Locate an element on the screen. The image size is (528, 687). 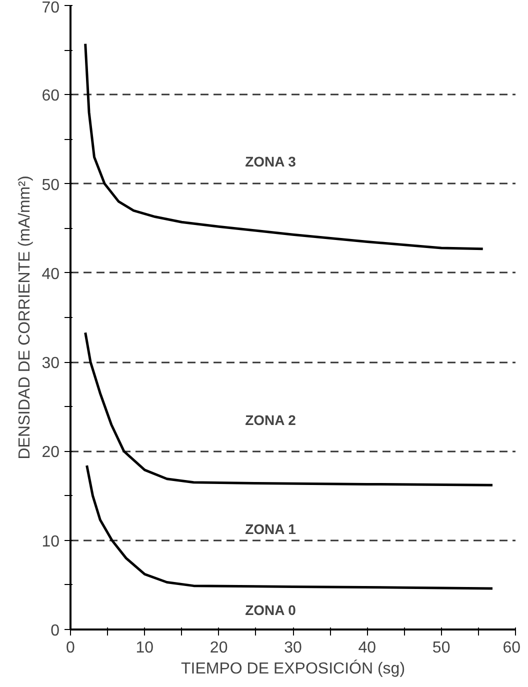
y-tick-label: 30 is located at coordinates (51, 363).